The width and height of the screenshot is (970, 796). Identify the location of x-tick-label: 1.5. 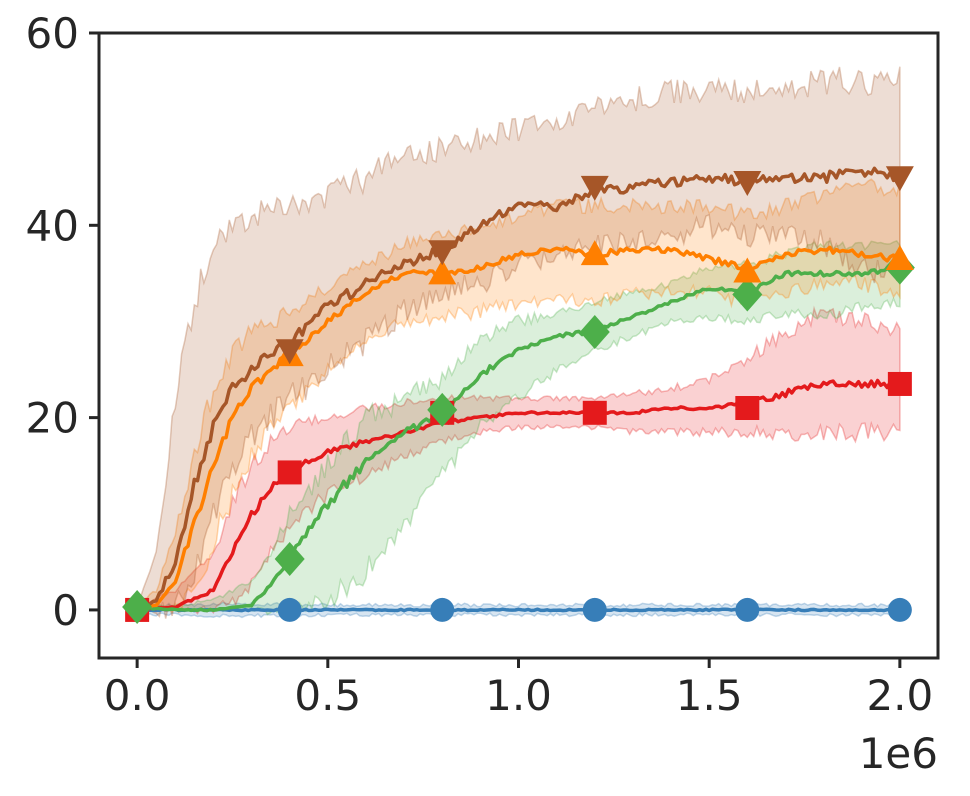
(709, 695).